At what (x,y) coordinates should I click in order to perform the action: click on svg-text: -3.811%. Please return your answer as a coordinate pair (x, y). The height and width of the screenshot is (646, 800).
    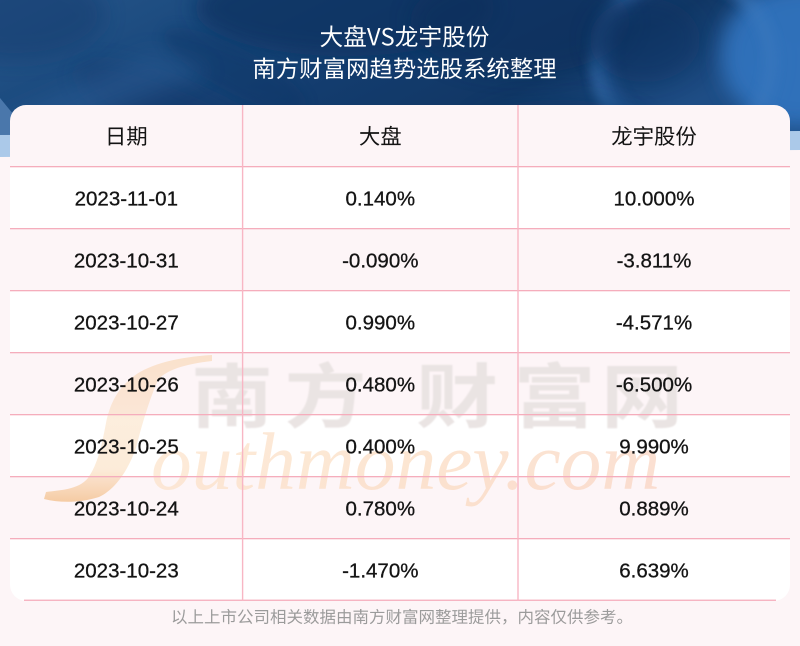
    Looking at the image, I should click on (654, 260).